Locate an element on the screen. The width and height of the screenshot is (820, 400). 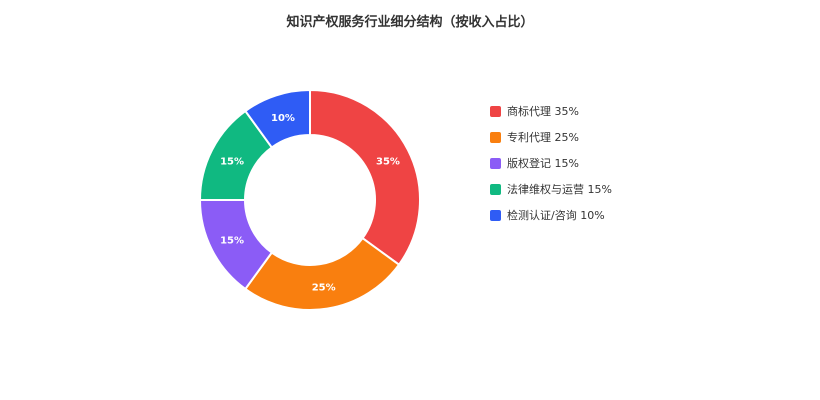
legend-item-4: 检测认证/咨询 10% is located at coordinates (551, 215).